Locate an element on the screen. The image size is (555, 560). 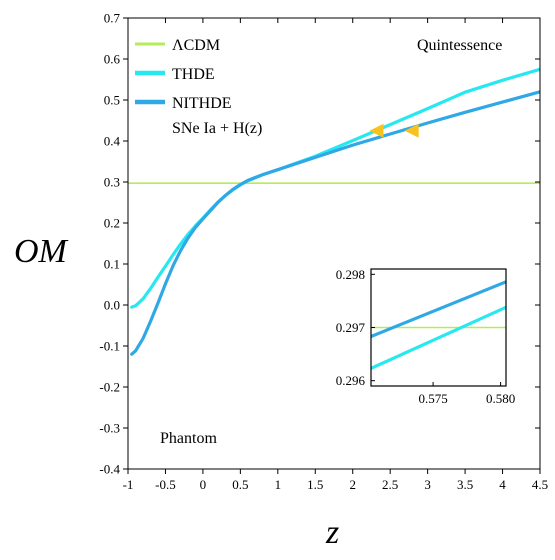
y-axis-title: OM is located at coordinates (41, 251).